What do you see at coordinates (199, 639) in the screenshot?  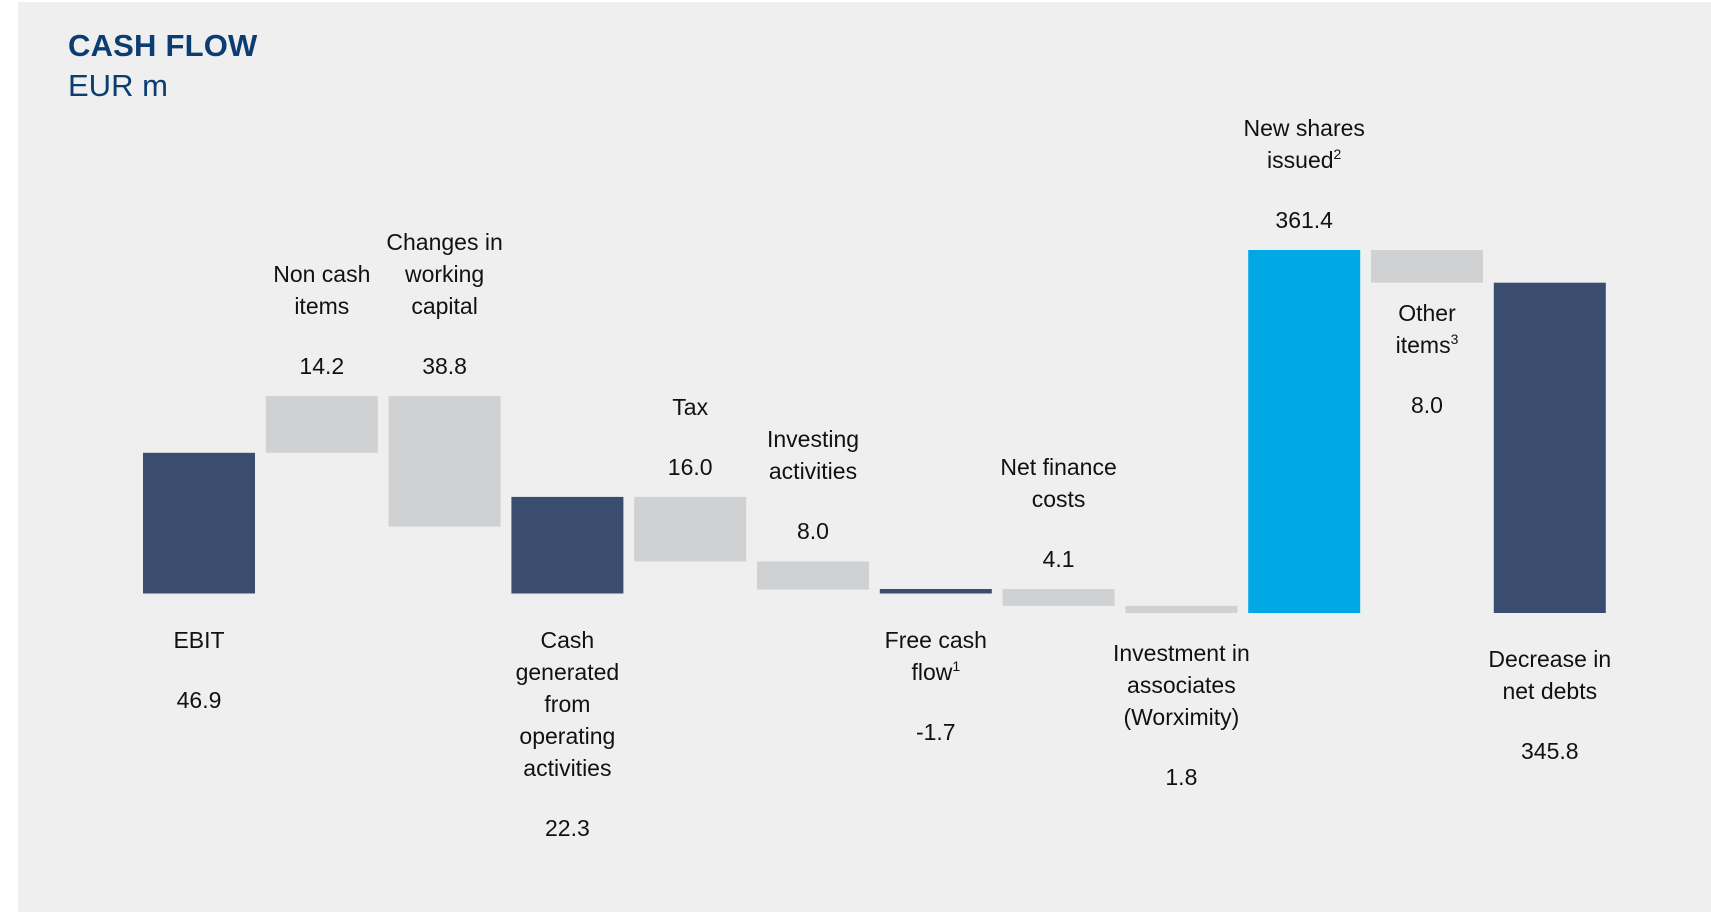 I see `category-label-ebit: EBIT` at bounding box center [199, 639].